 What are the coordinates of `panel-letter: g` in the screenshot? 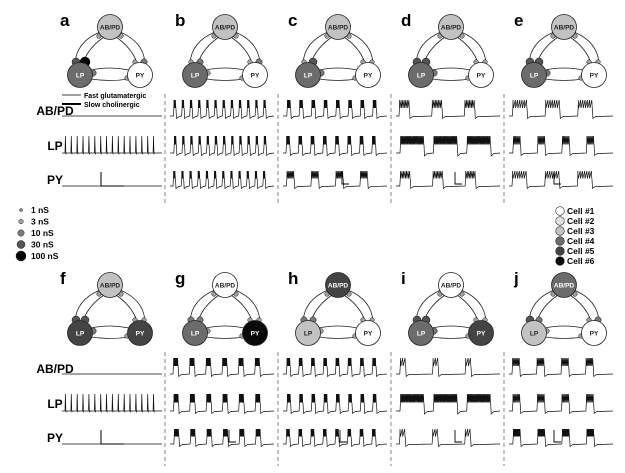 It's located at (180, 278).